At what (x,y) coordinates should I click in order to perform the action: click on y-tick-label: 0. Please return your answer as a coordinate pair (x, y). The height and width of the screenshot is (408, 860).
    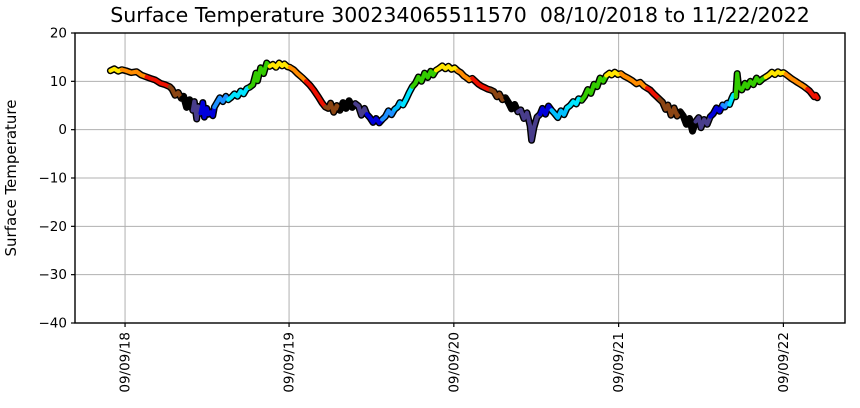
    Looking at the image, I should click on (62, 130).